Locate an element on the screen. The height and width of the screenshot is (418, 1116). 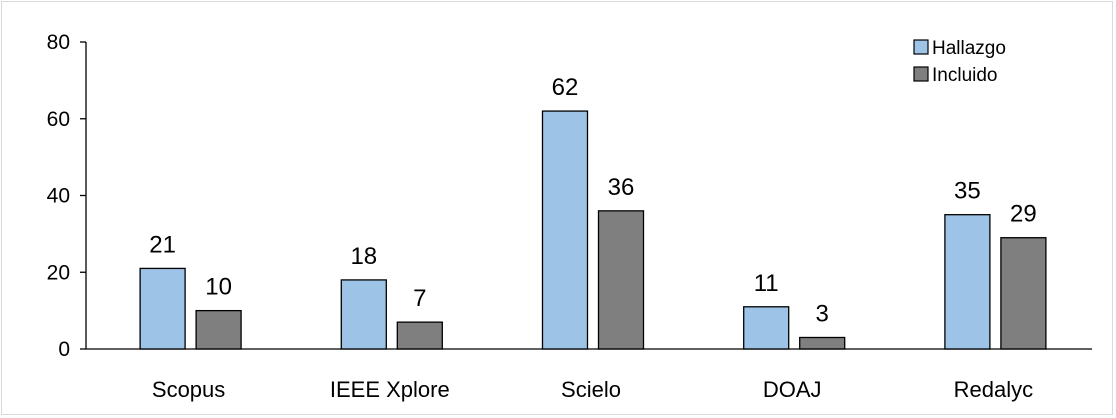
y-tick-label: 20 is located at coordinates (58, 272).